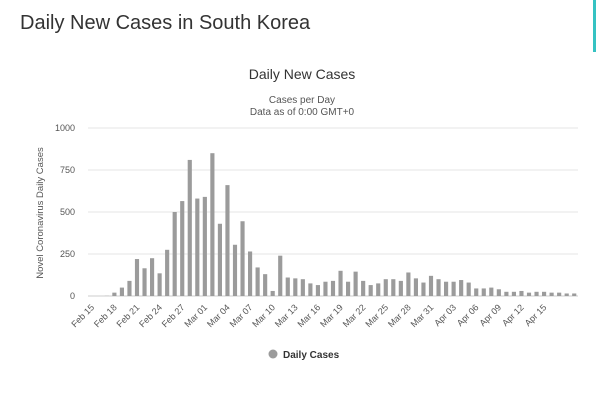  Describe the element at coordinates (241, 315) in the screenshot. I see `x-tick-label: Mar 07` at that location.